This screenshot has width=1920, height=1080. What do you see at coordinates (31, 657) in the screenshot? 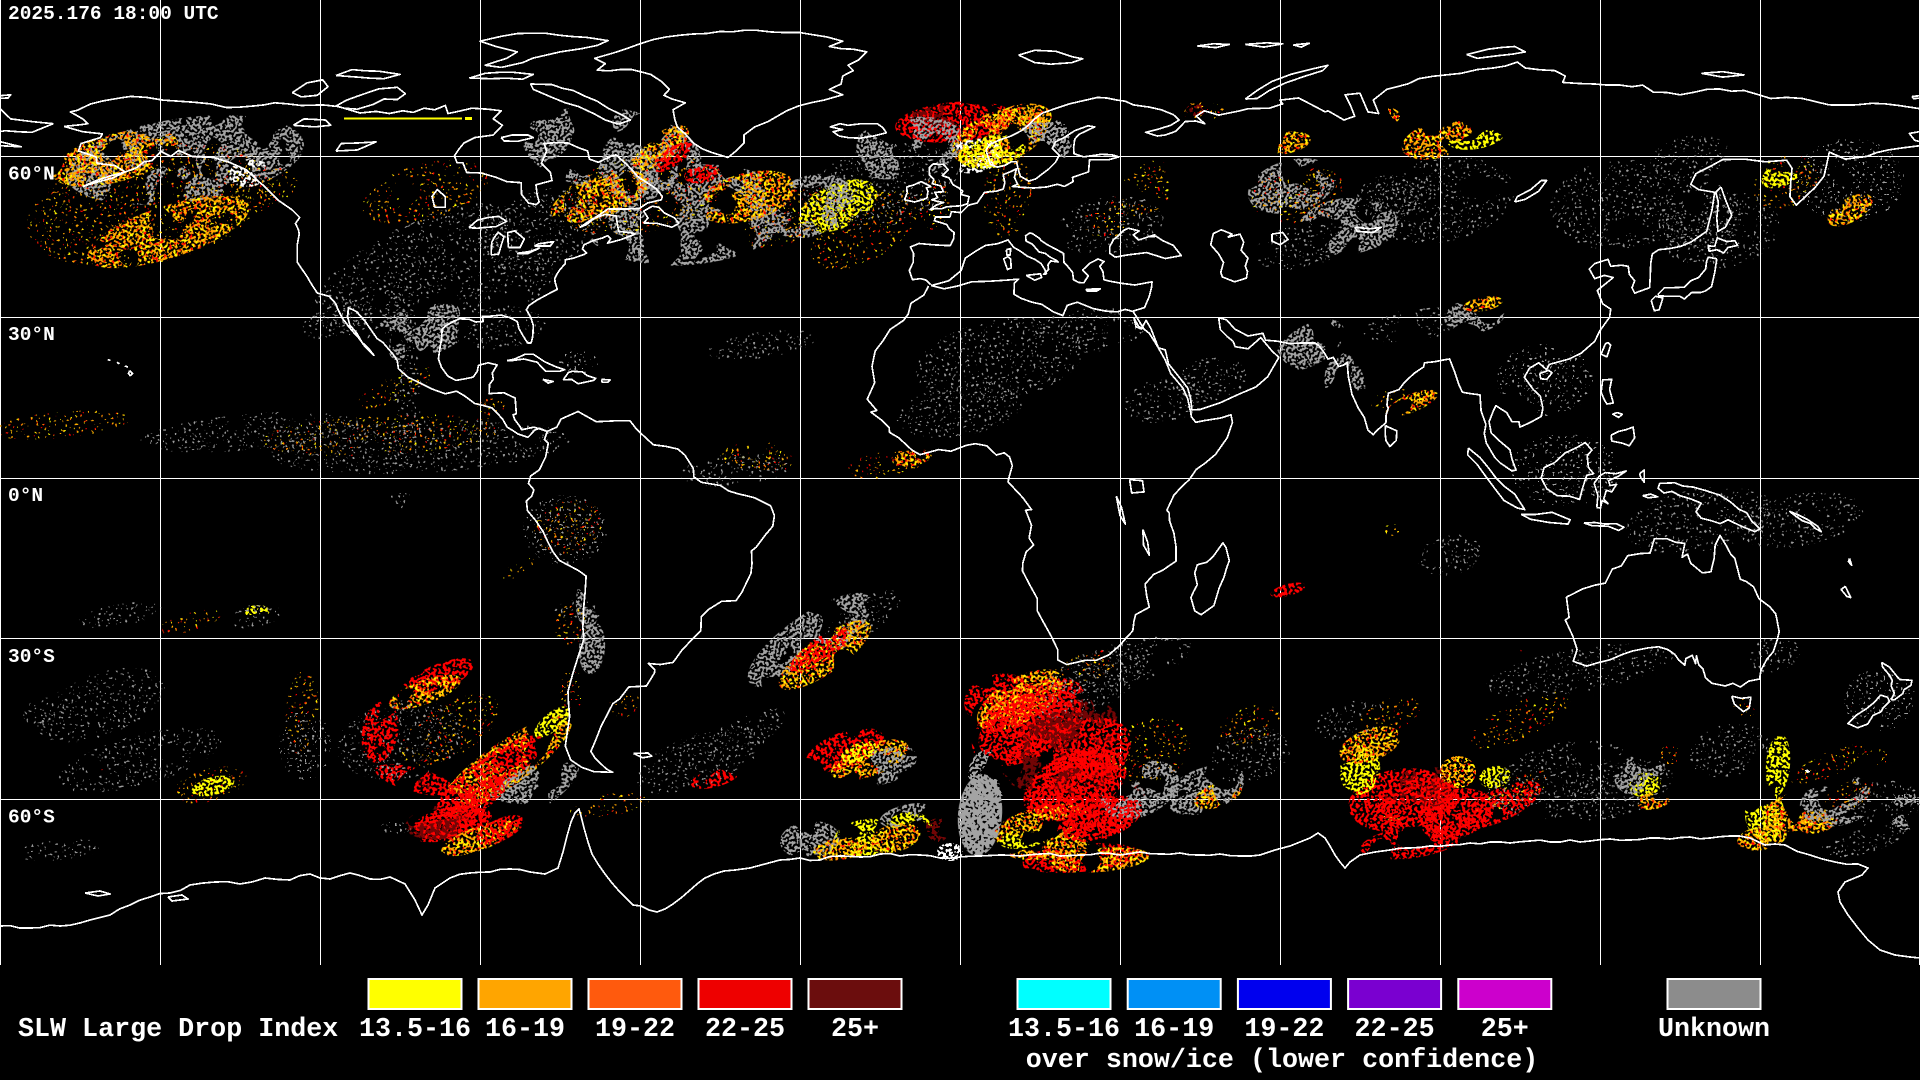
I see `svg-text: 30°S` at bounding box center [31, 657].